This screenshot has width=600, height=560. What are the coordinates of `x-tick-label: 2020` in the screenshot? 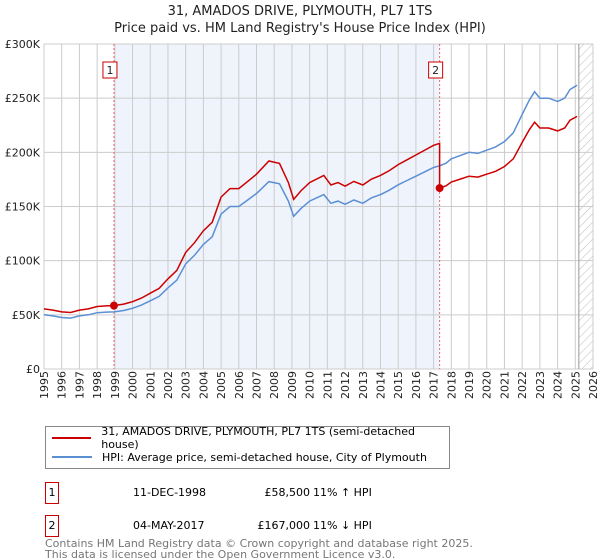 It's located at (487, 385).